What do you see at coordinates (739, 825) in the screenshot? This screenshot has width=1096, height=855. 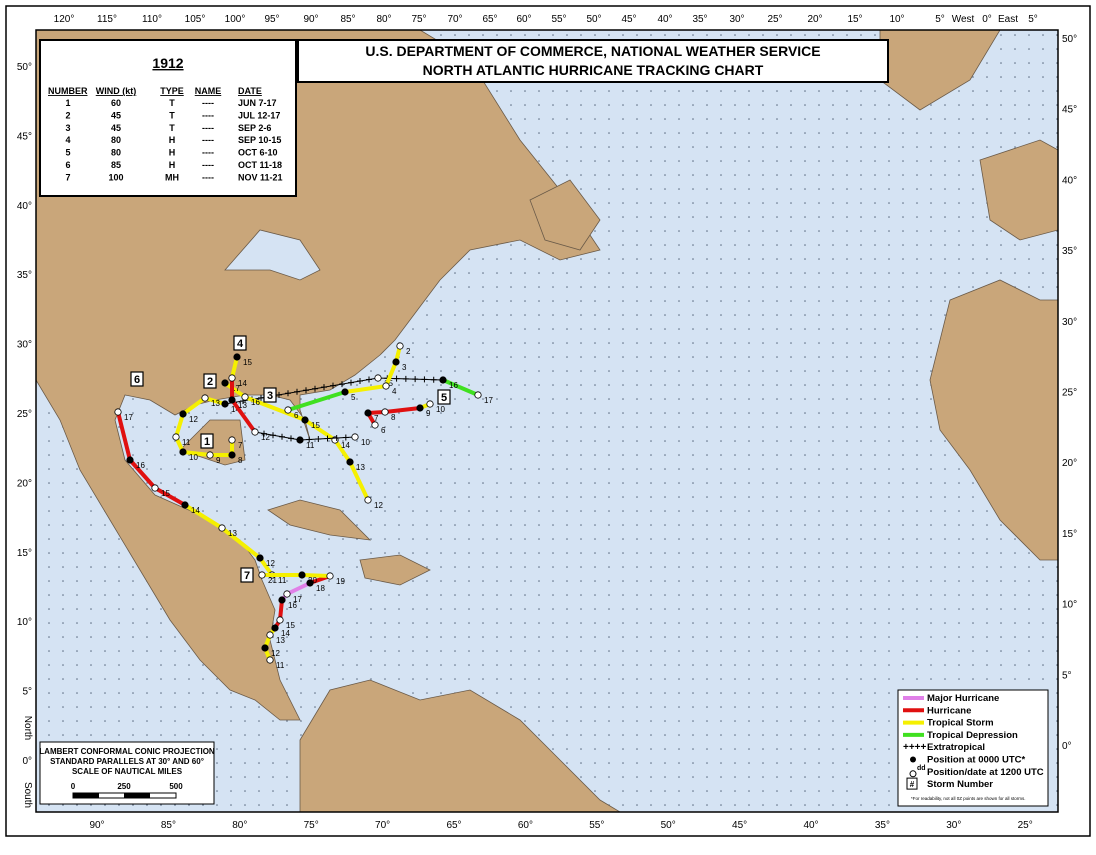 I see `bottom-lon-label: 45°` at bounding box center [739, 825].